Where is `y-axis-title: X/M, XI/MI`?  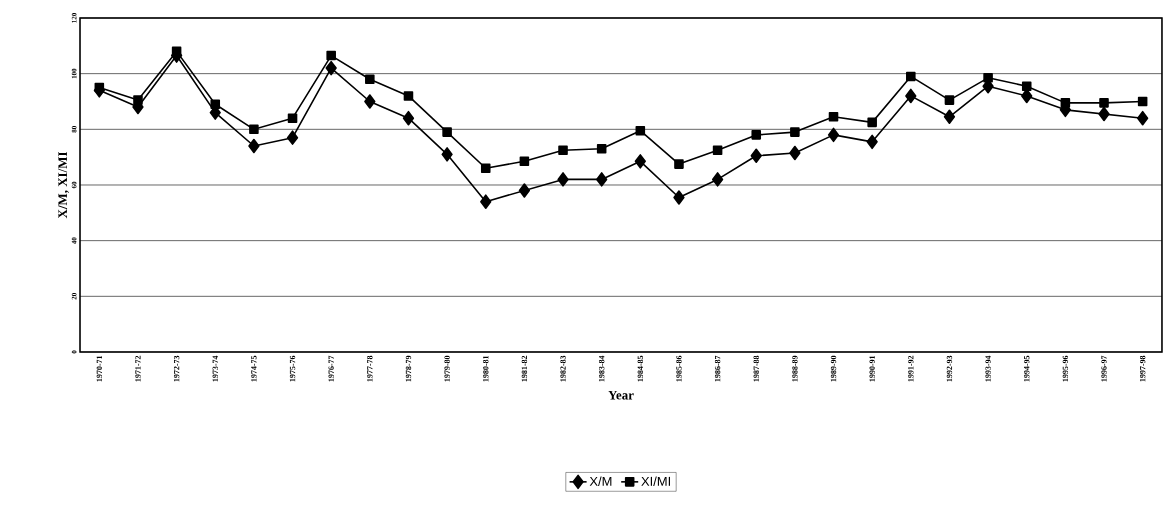
y-axis-title: X/M, XI/MI is located at coordinates (63, 185).